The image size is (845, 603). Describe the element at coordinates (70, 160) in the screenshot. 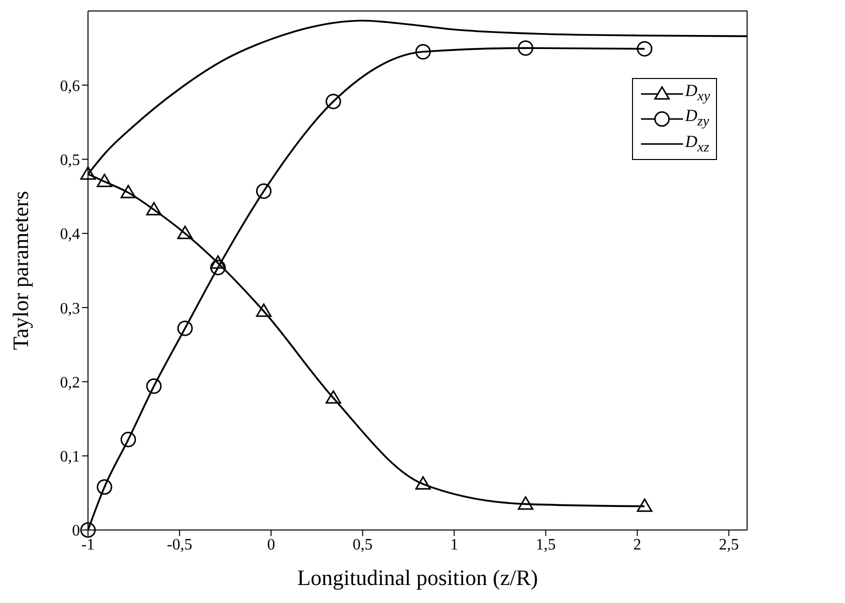

I see `y-tick-label: 0,5` at that location.